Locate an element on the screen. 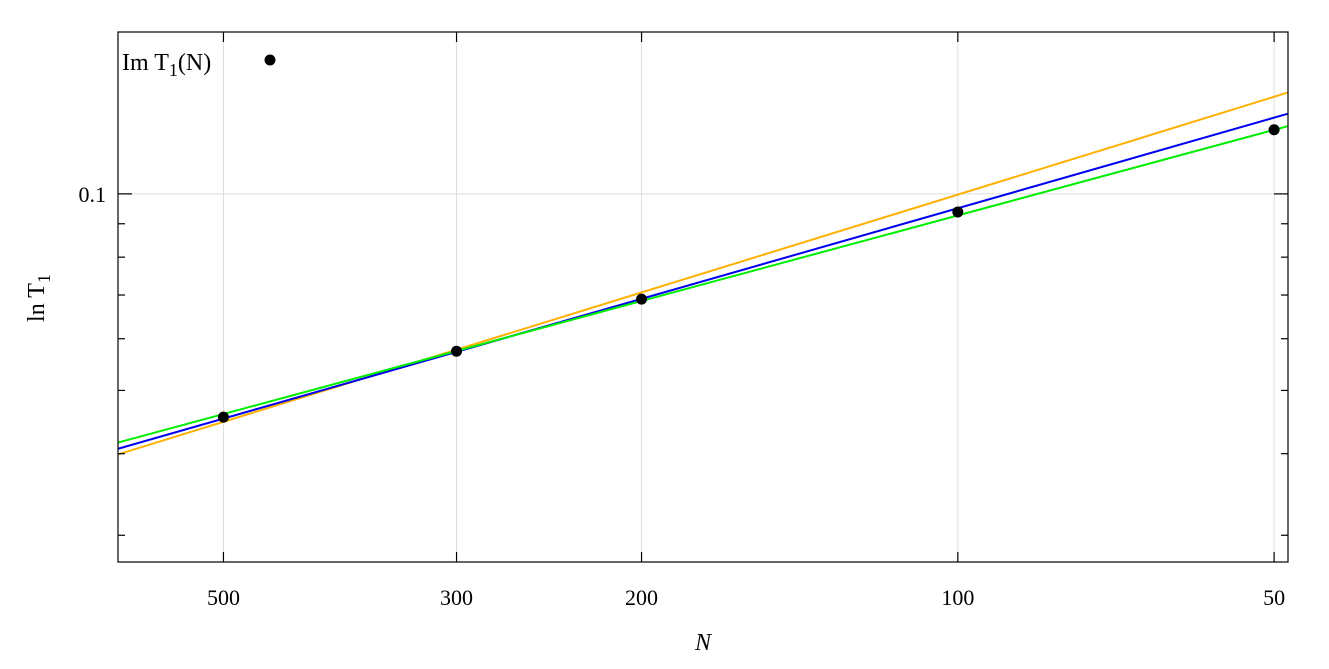 This screenshot has width=1329, height=669. x-tick-label: 50 is located at coordinates (1274, 597).